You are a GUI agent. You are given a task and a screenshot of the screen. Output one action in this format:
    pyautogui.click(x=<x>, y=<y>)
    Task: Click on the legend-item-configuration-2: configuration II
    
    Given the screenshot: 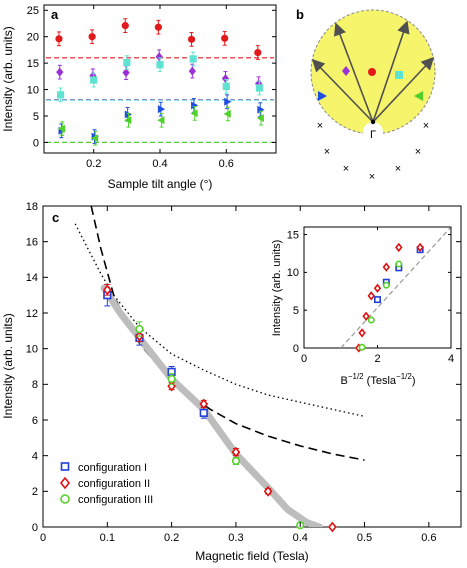 What is the action you would take?
    pyautogui.click(x=104, y=483)
    